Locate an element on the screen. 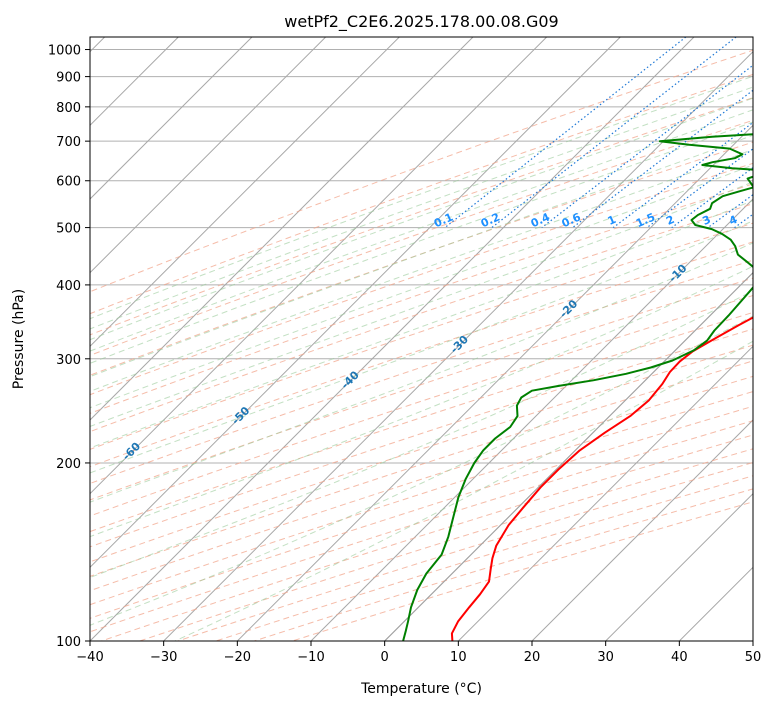 Image resolution: width=775 pixels, height=708 pixels. x-axis-title: Temperature (°C) is located at coordinates (421, 689).